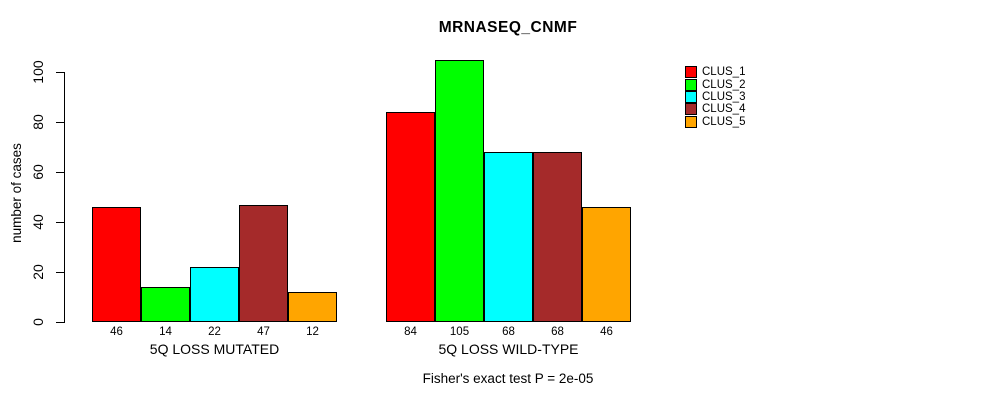 The height and width of the screenshot is (400, 990). I want to click on legend-item: CLUS_5, so click(715, 121).